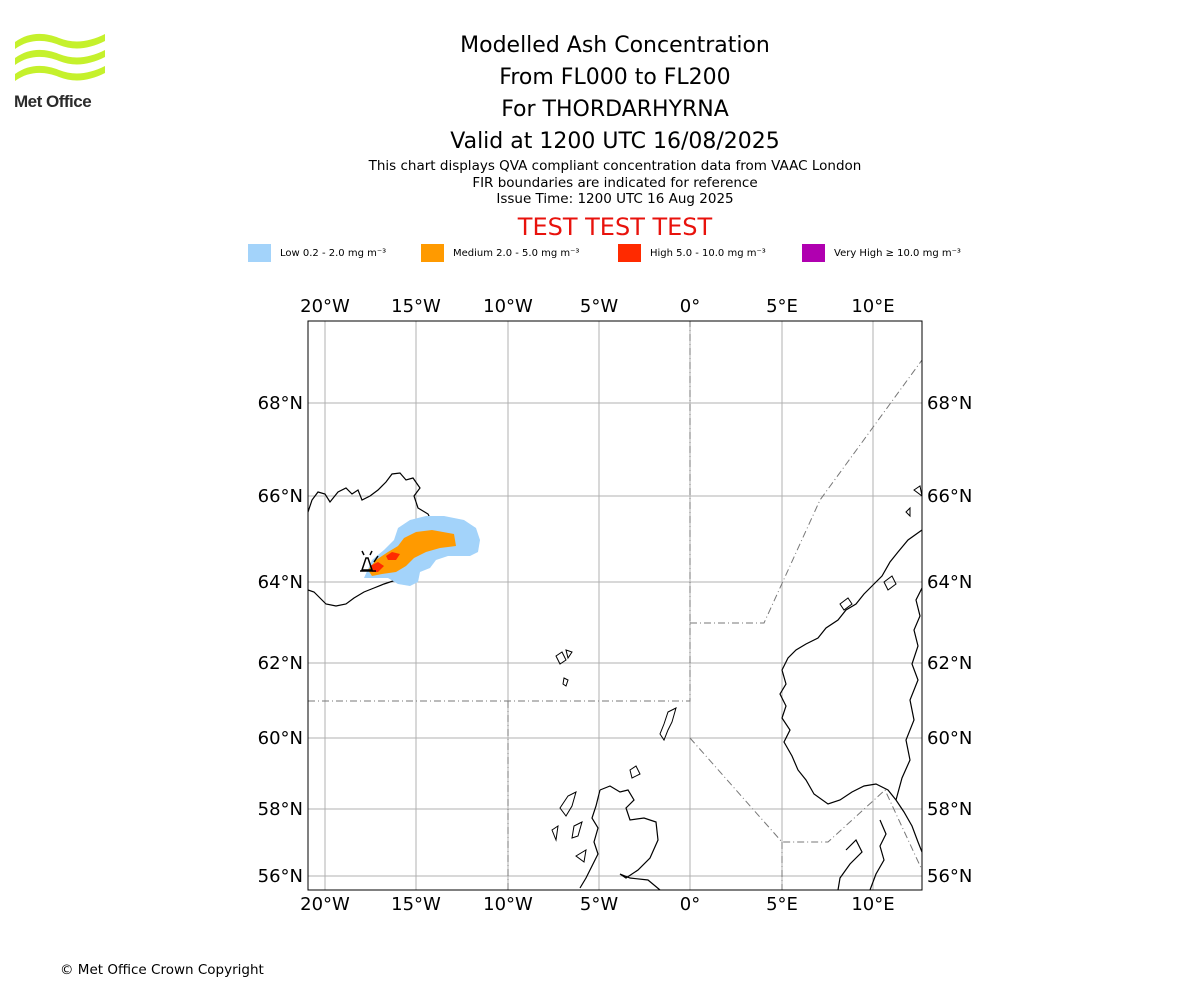  Describe the element at coordinates (280, 582) in the screenshot. I see `lat-label-left-2: 64°N` at that location.